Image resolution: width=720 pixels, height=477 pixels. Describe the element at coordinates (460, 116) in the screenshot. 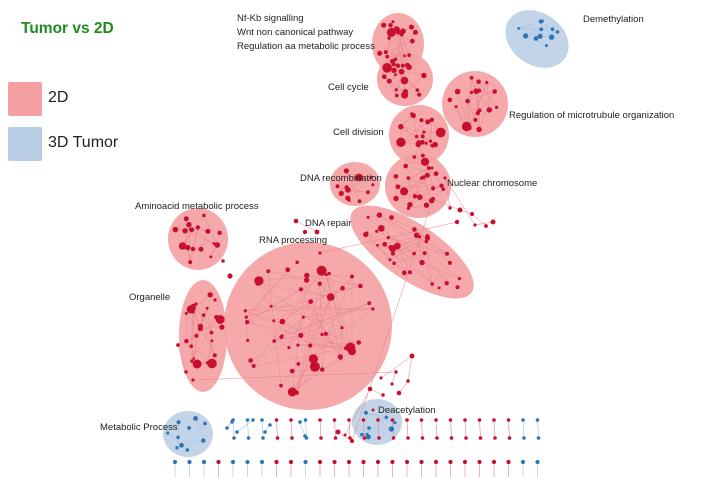

I see `cluster-microtubule-edge` at that location.